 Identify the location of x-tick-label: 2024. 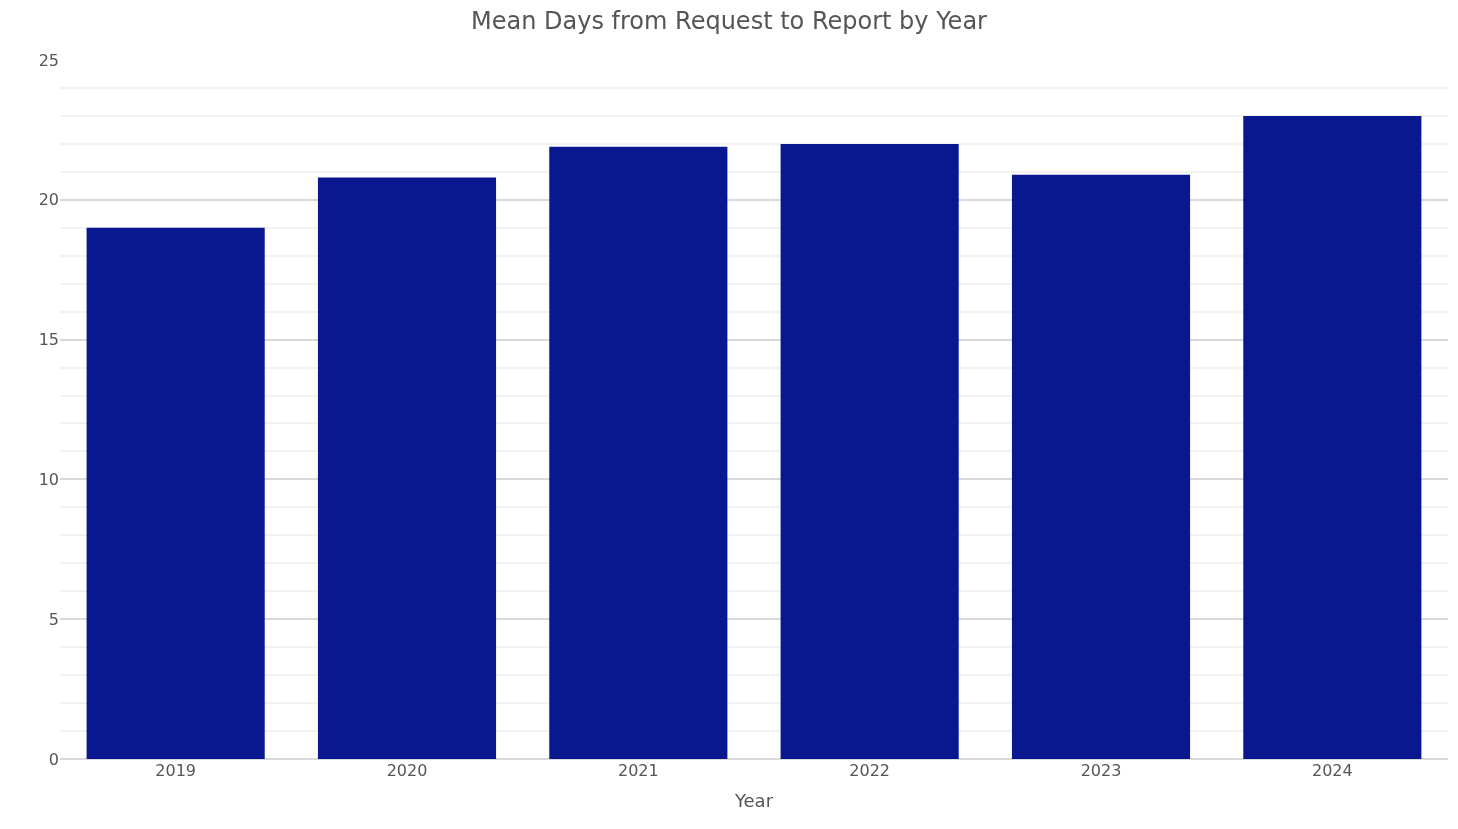
(1332, 770).